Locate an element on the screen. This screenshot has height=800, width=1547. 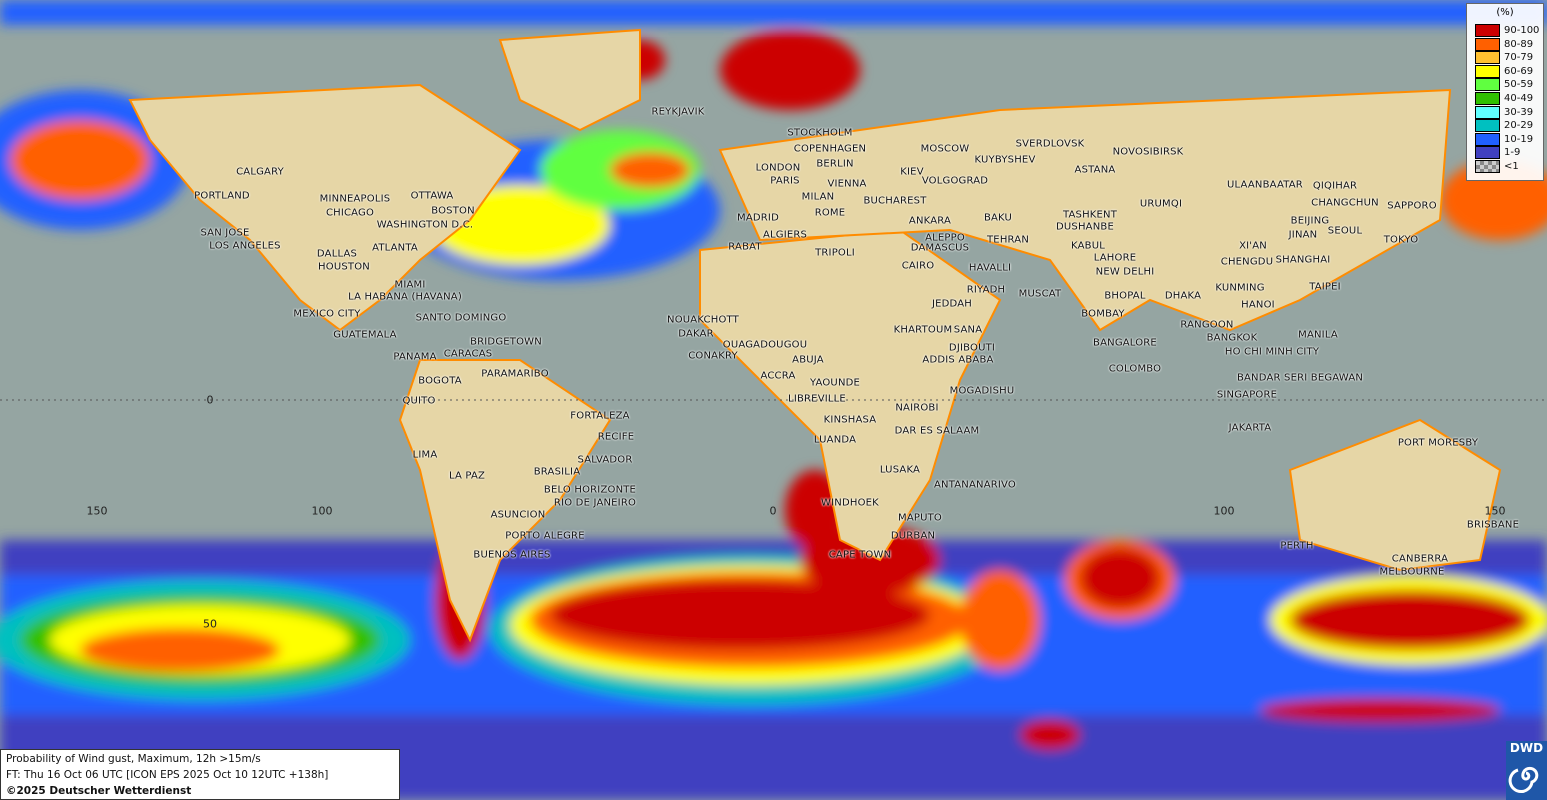
city-label: DAR ES SALAAM is located at coordinates (937, 431).